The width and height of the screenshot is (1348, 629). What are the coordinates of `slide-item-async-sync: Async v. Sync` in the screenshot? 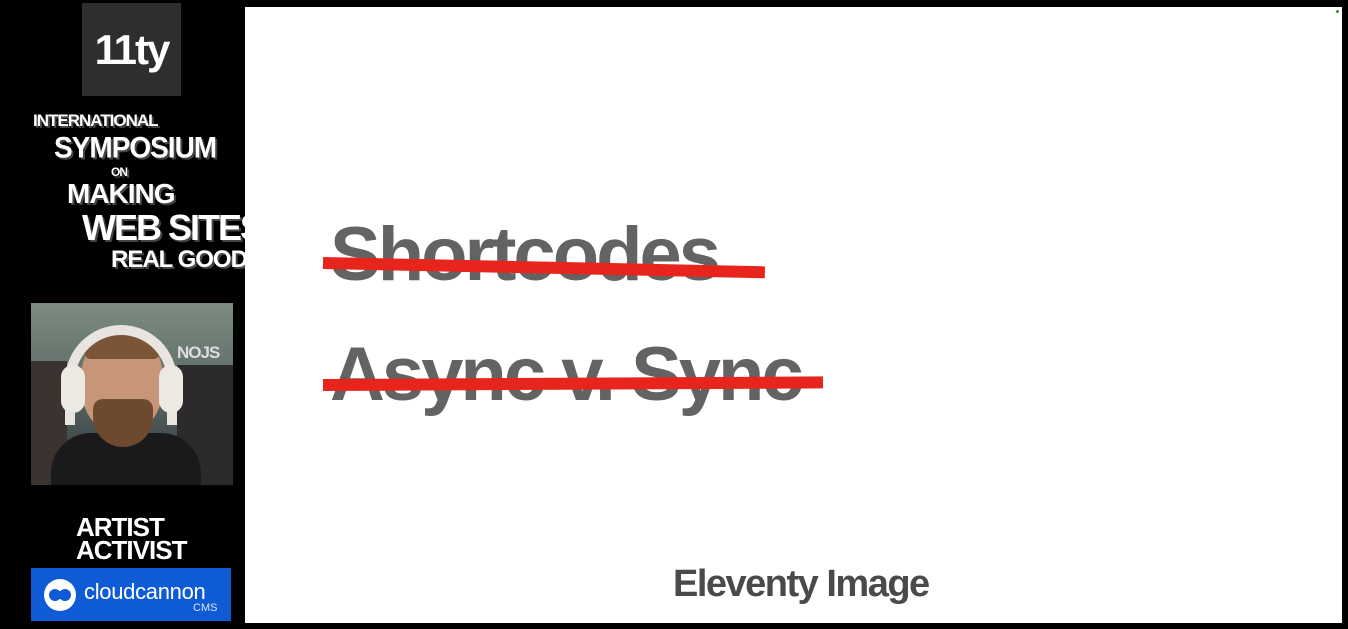 It's located at (567, 374).